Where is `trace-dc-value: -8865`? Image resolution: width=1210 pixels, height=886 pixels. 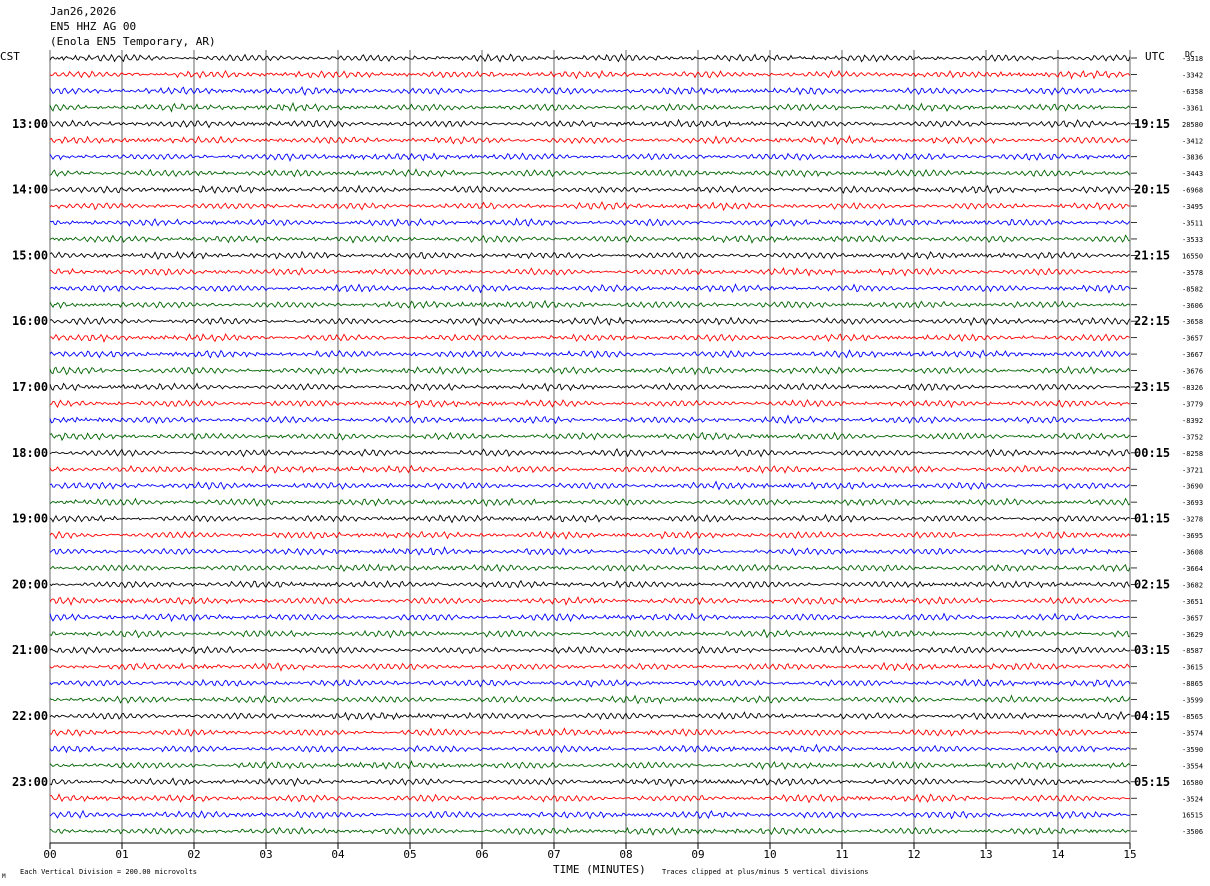
trace-dc-value: -8865 is located at coordinates (1192, 684).